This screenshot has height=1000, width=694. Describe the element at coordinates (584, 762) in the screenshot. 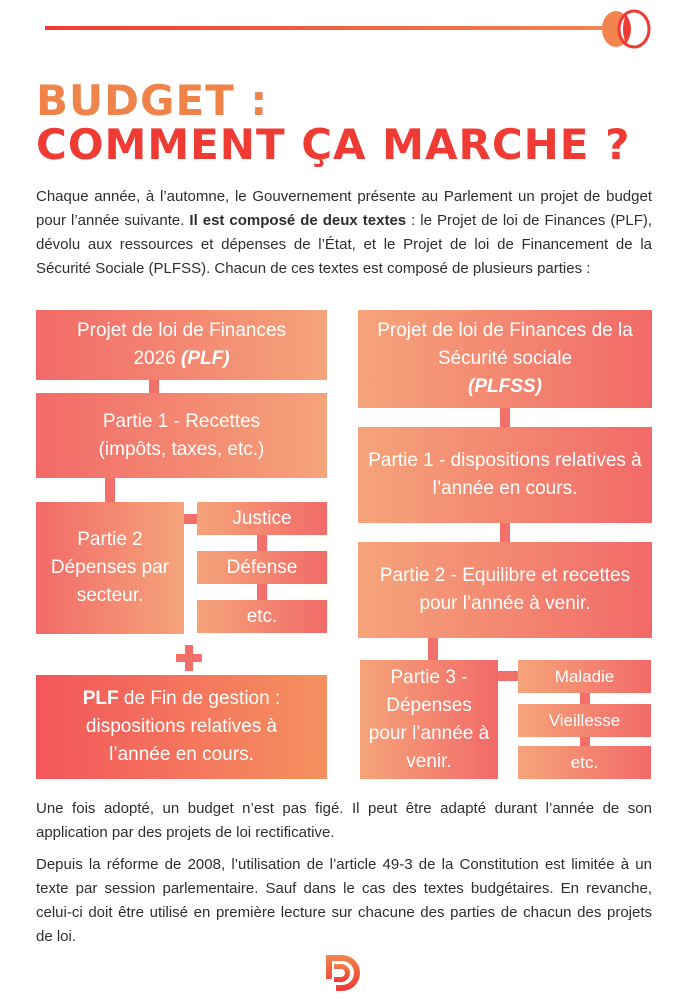

I see `plfss-branch-etc: etc.` at that location.